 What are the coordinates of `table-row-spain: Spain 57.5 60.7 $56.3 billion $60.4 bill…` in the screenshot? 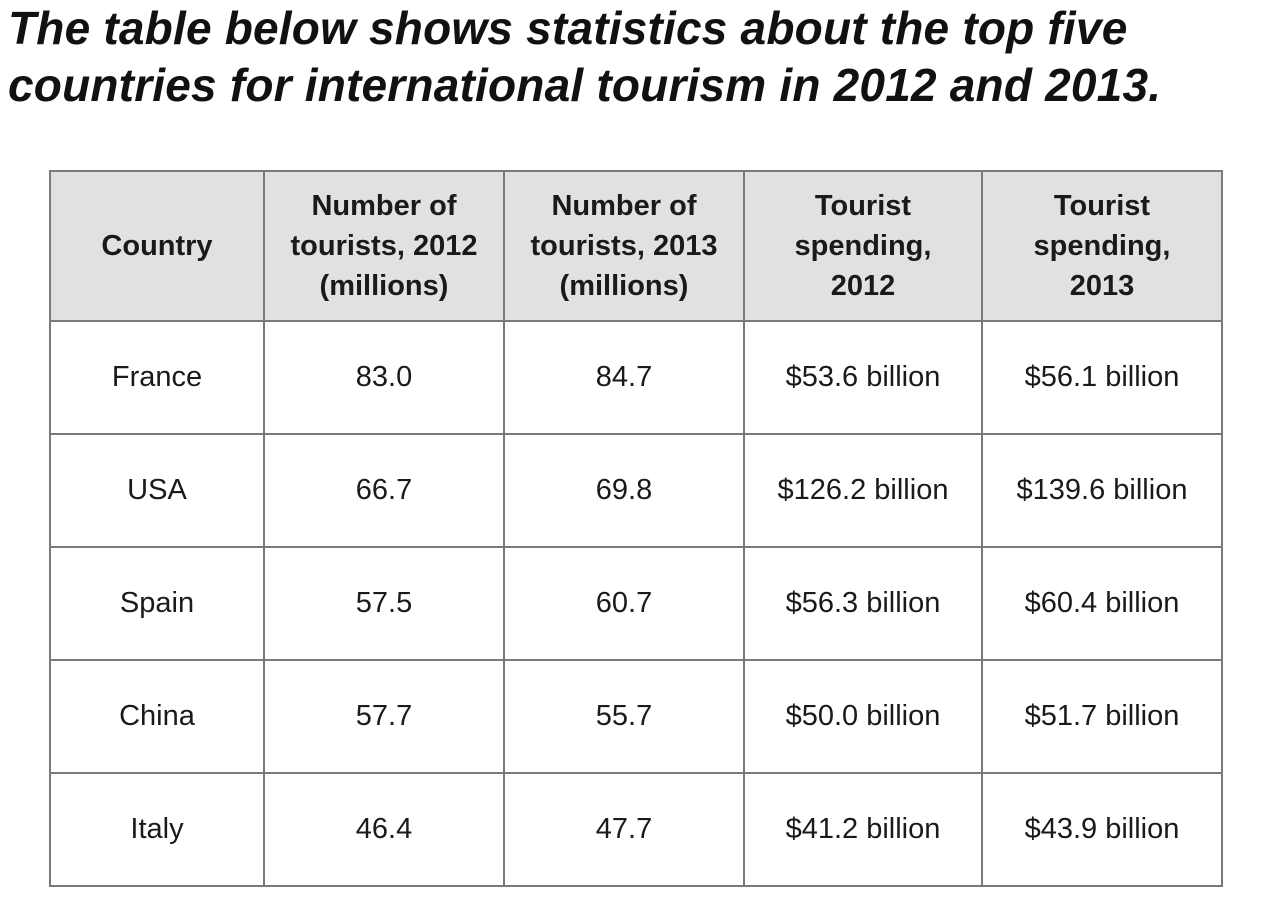 It's located at (636, 603).